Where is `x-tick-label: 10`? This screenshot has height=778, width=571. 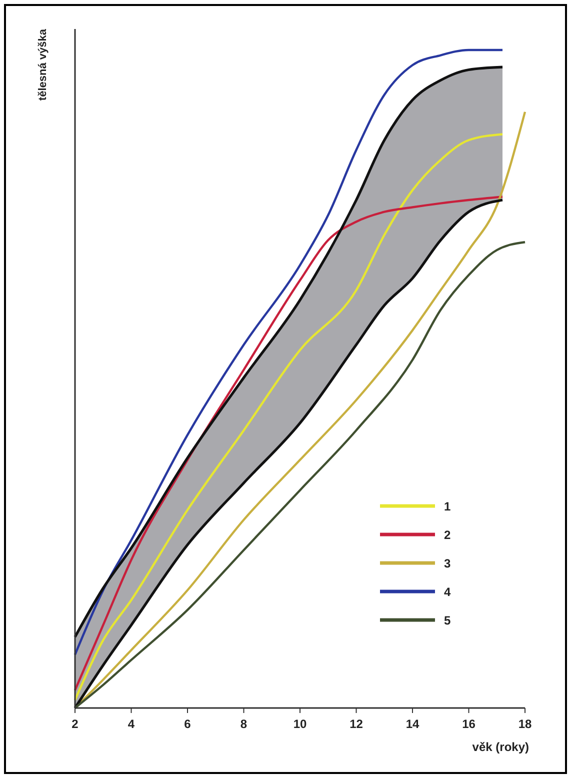
x-tick-label: 10 is located at coordinates (300, 724).